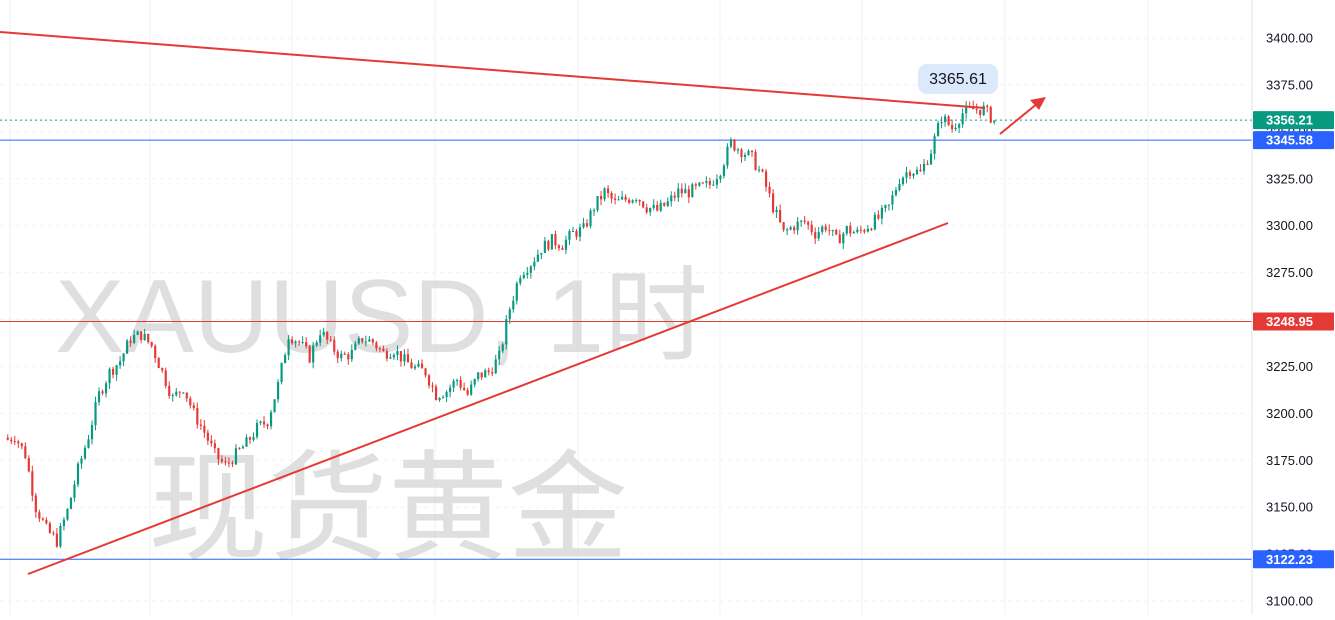 This screenshot has height=620, width=1335. I want to click on high-price-label: 3365.61, so click(958, 79).